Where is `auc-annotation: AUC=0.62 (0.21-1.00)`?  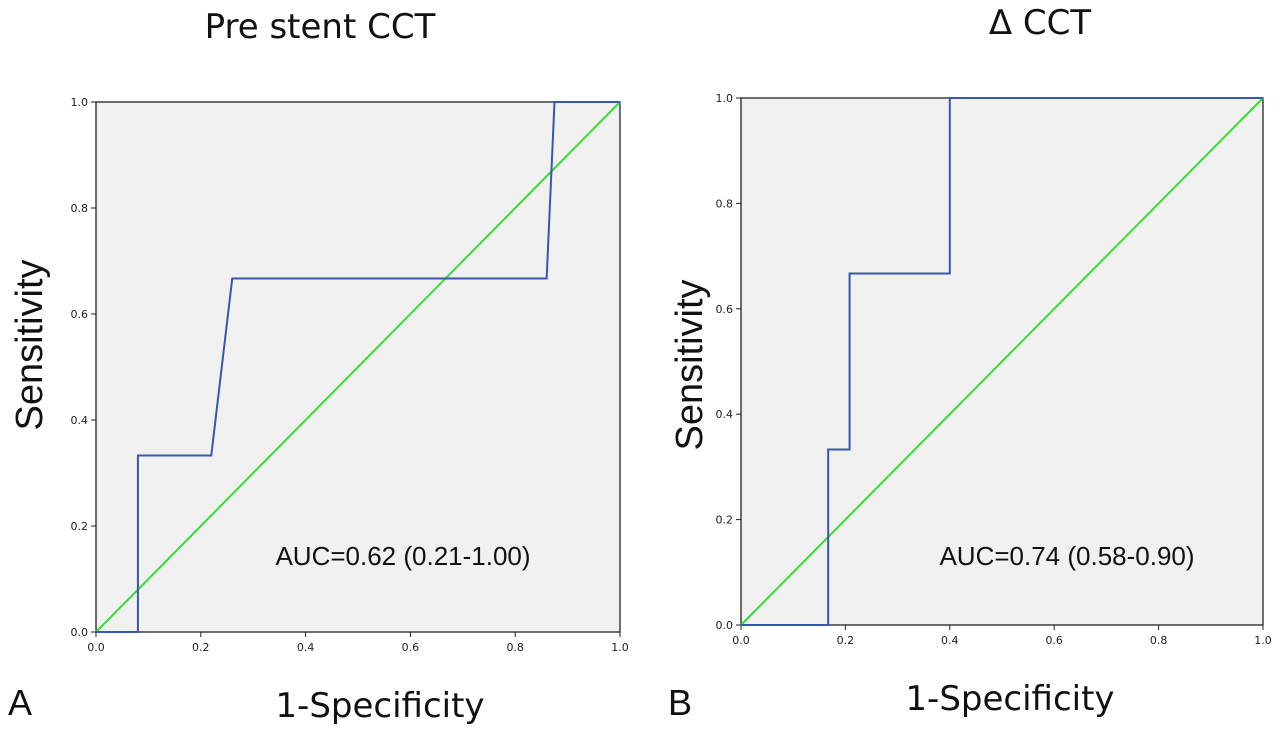 auc-annotation: AUC=0.62 (0.21-1.00) is located at coordinates (402, 556).